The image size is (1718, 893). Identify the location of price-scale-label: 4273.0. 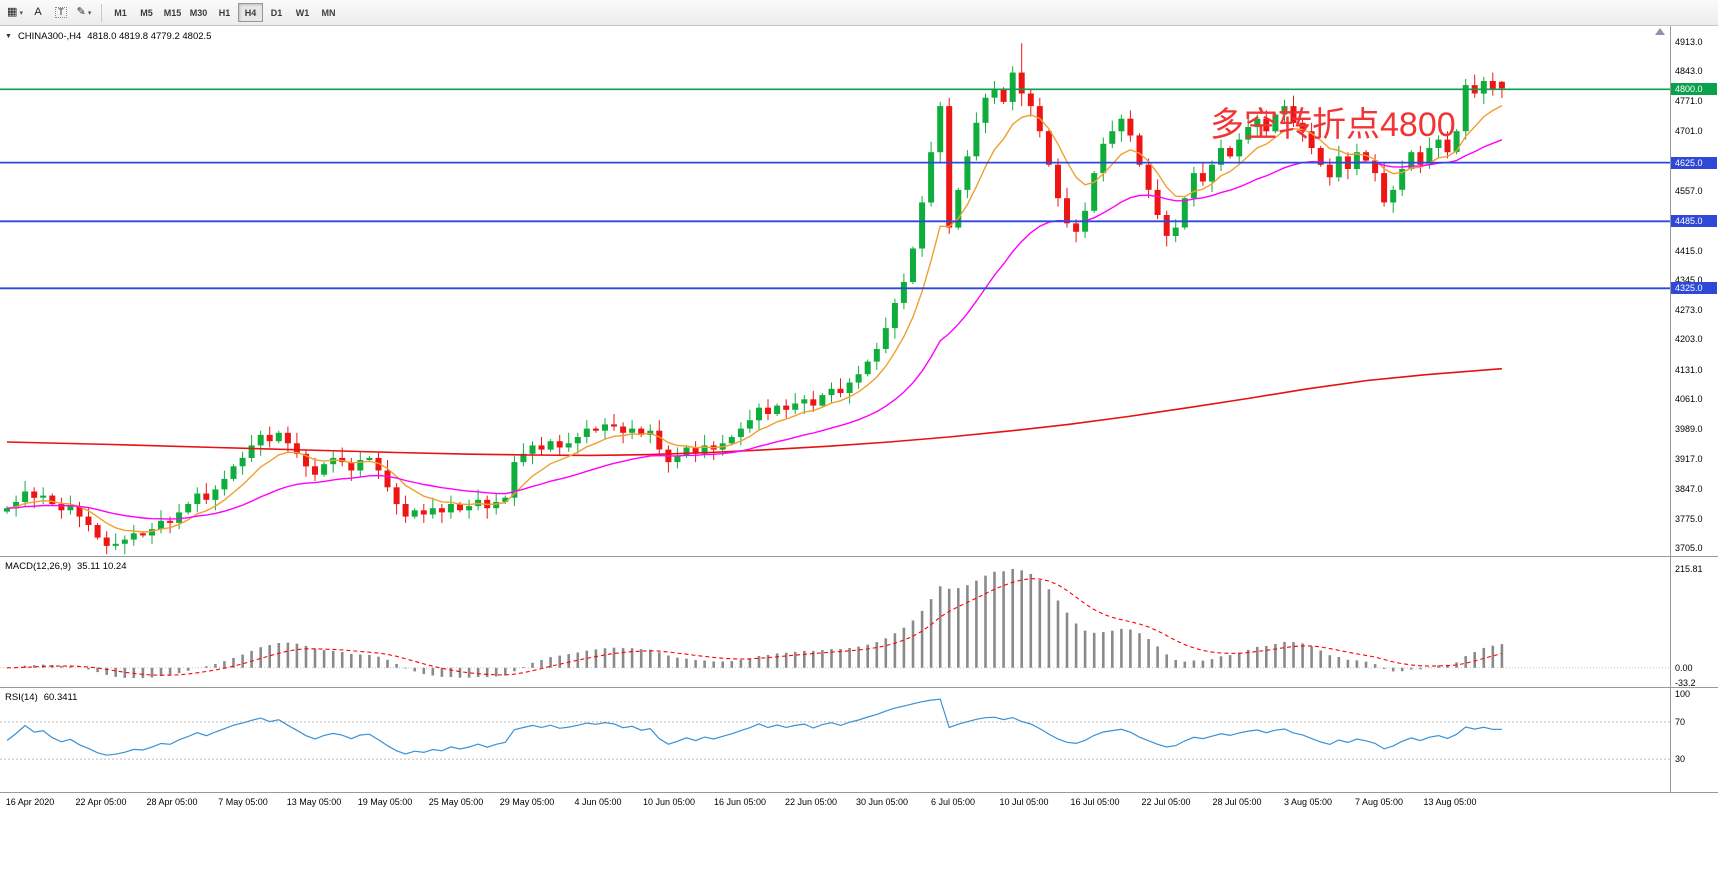
(1689, 310).